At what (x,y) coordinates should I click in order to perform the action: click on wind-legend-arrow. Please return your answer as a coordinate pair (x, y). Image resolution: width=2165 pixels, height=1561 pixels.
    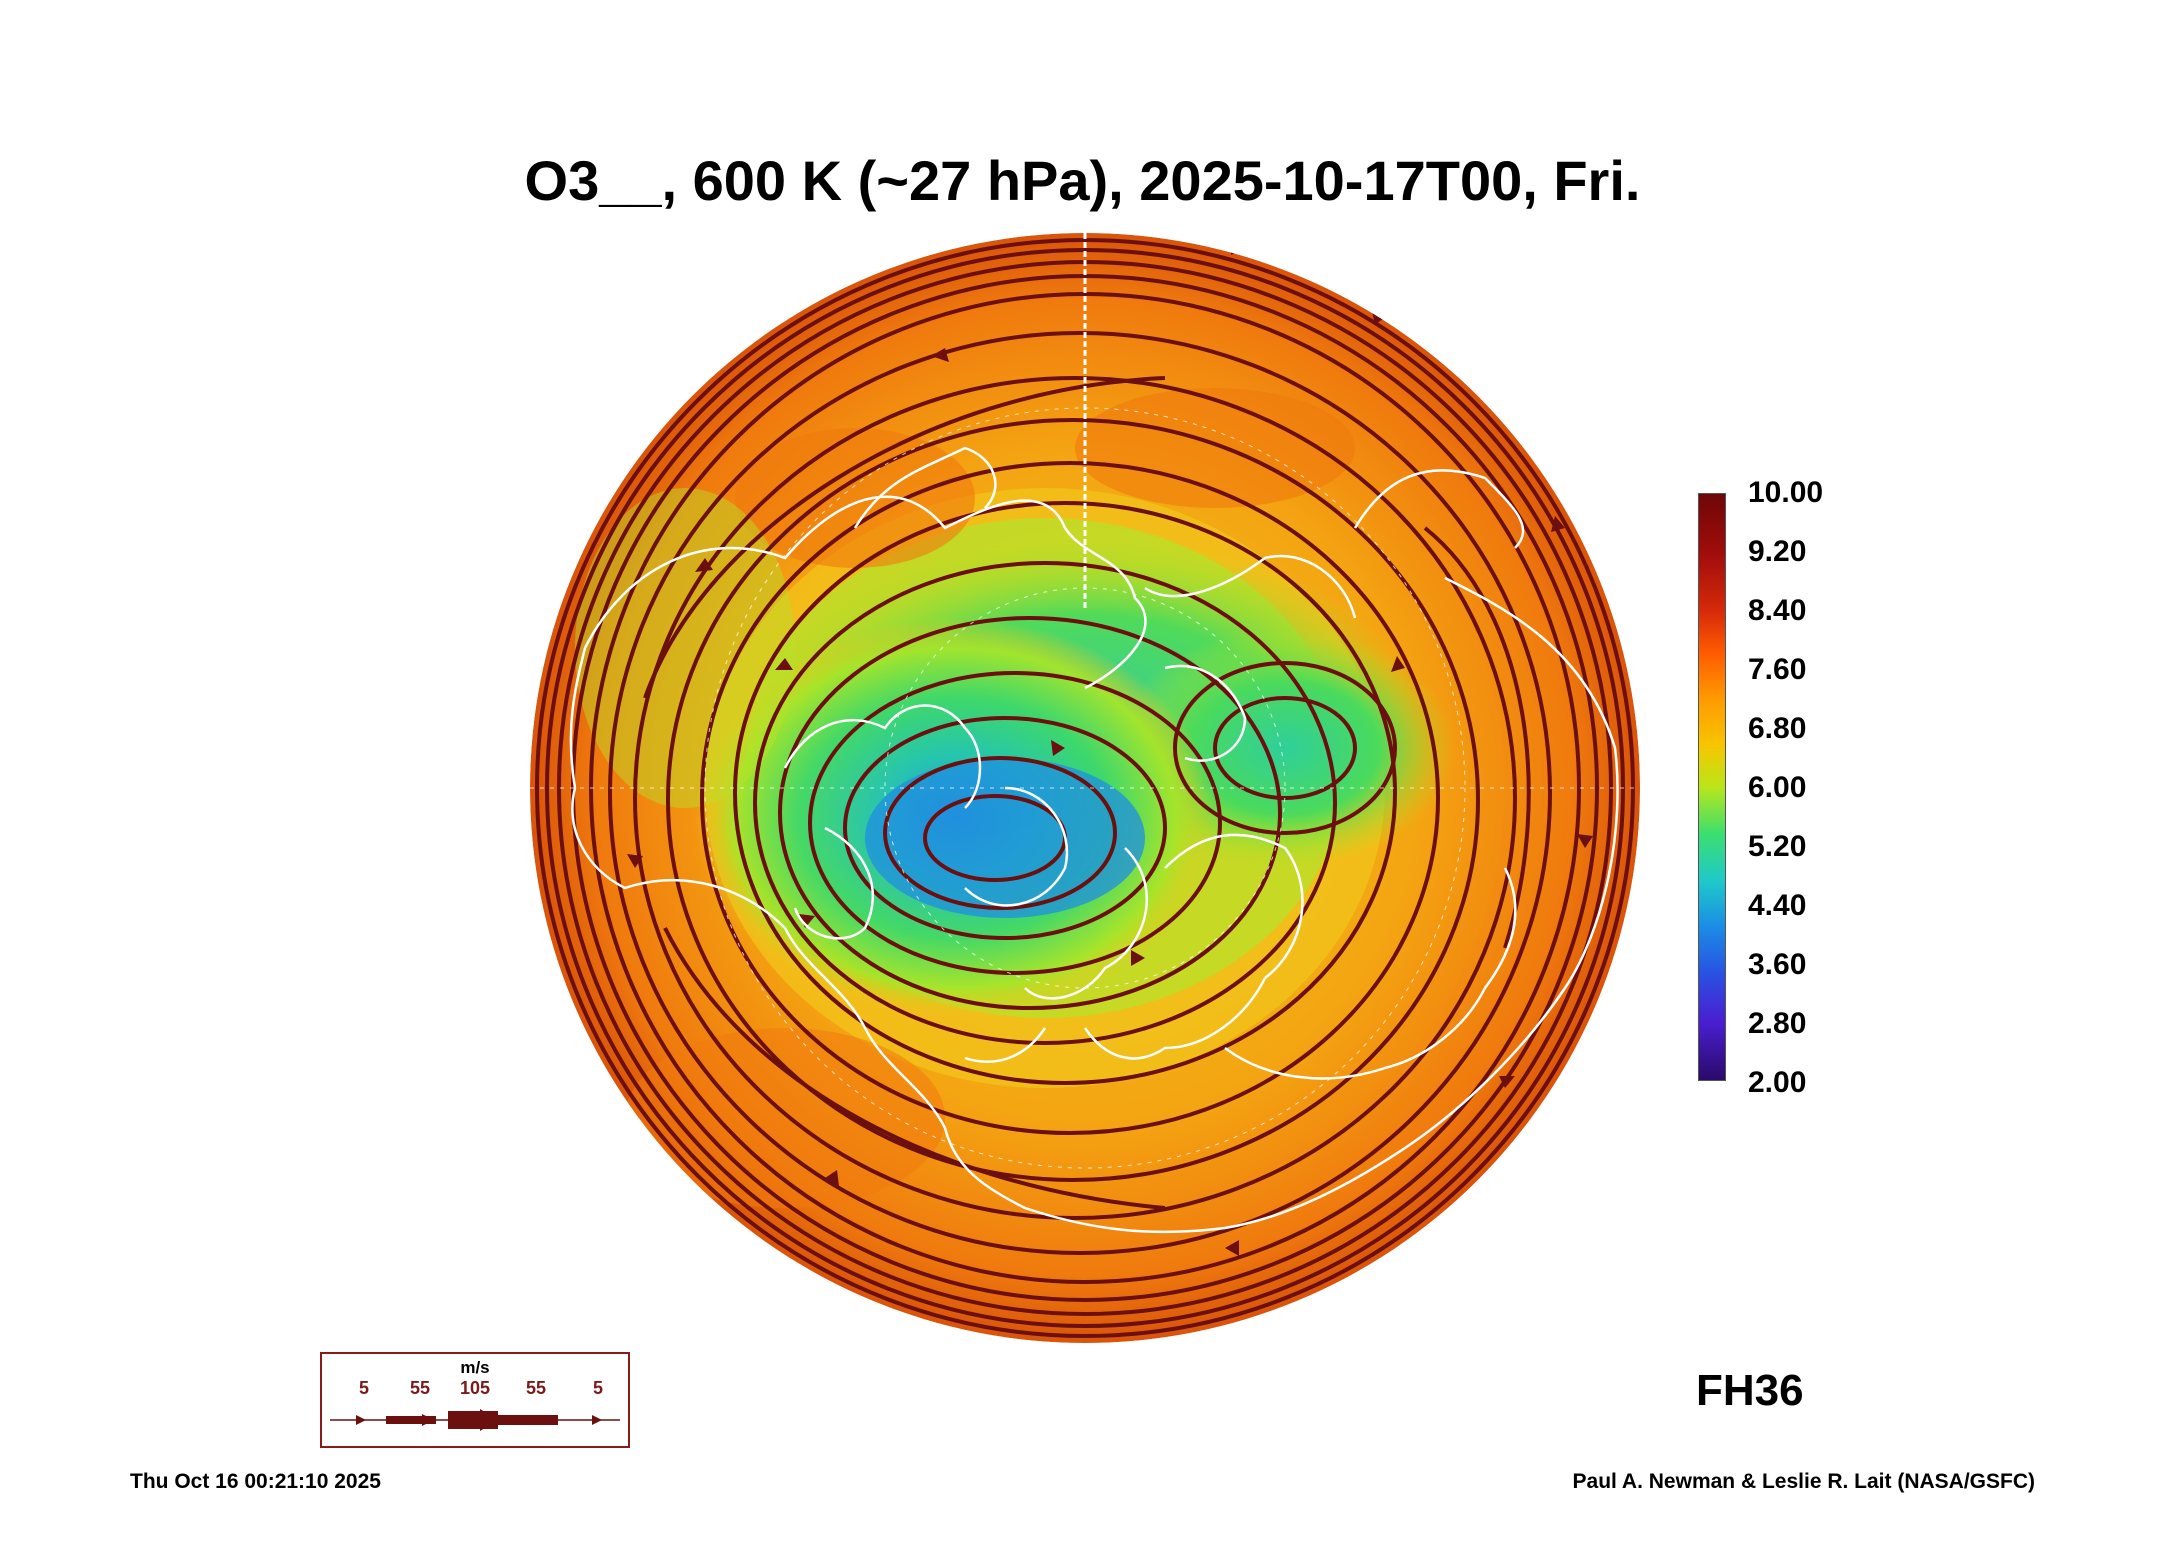
    Looking at the image, I should click on (475, 1420).